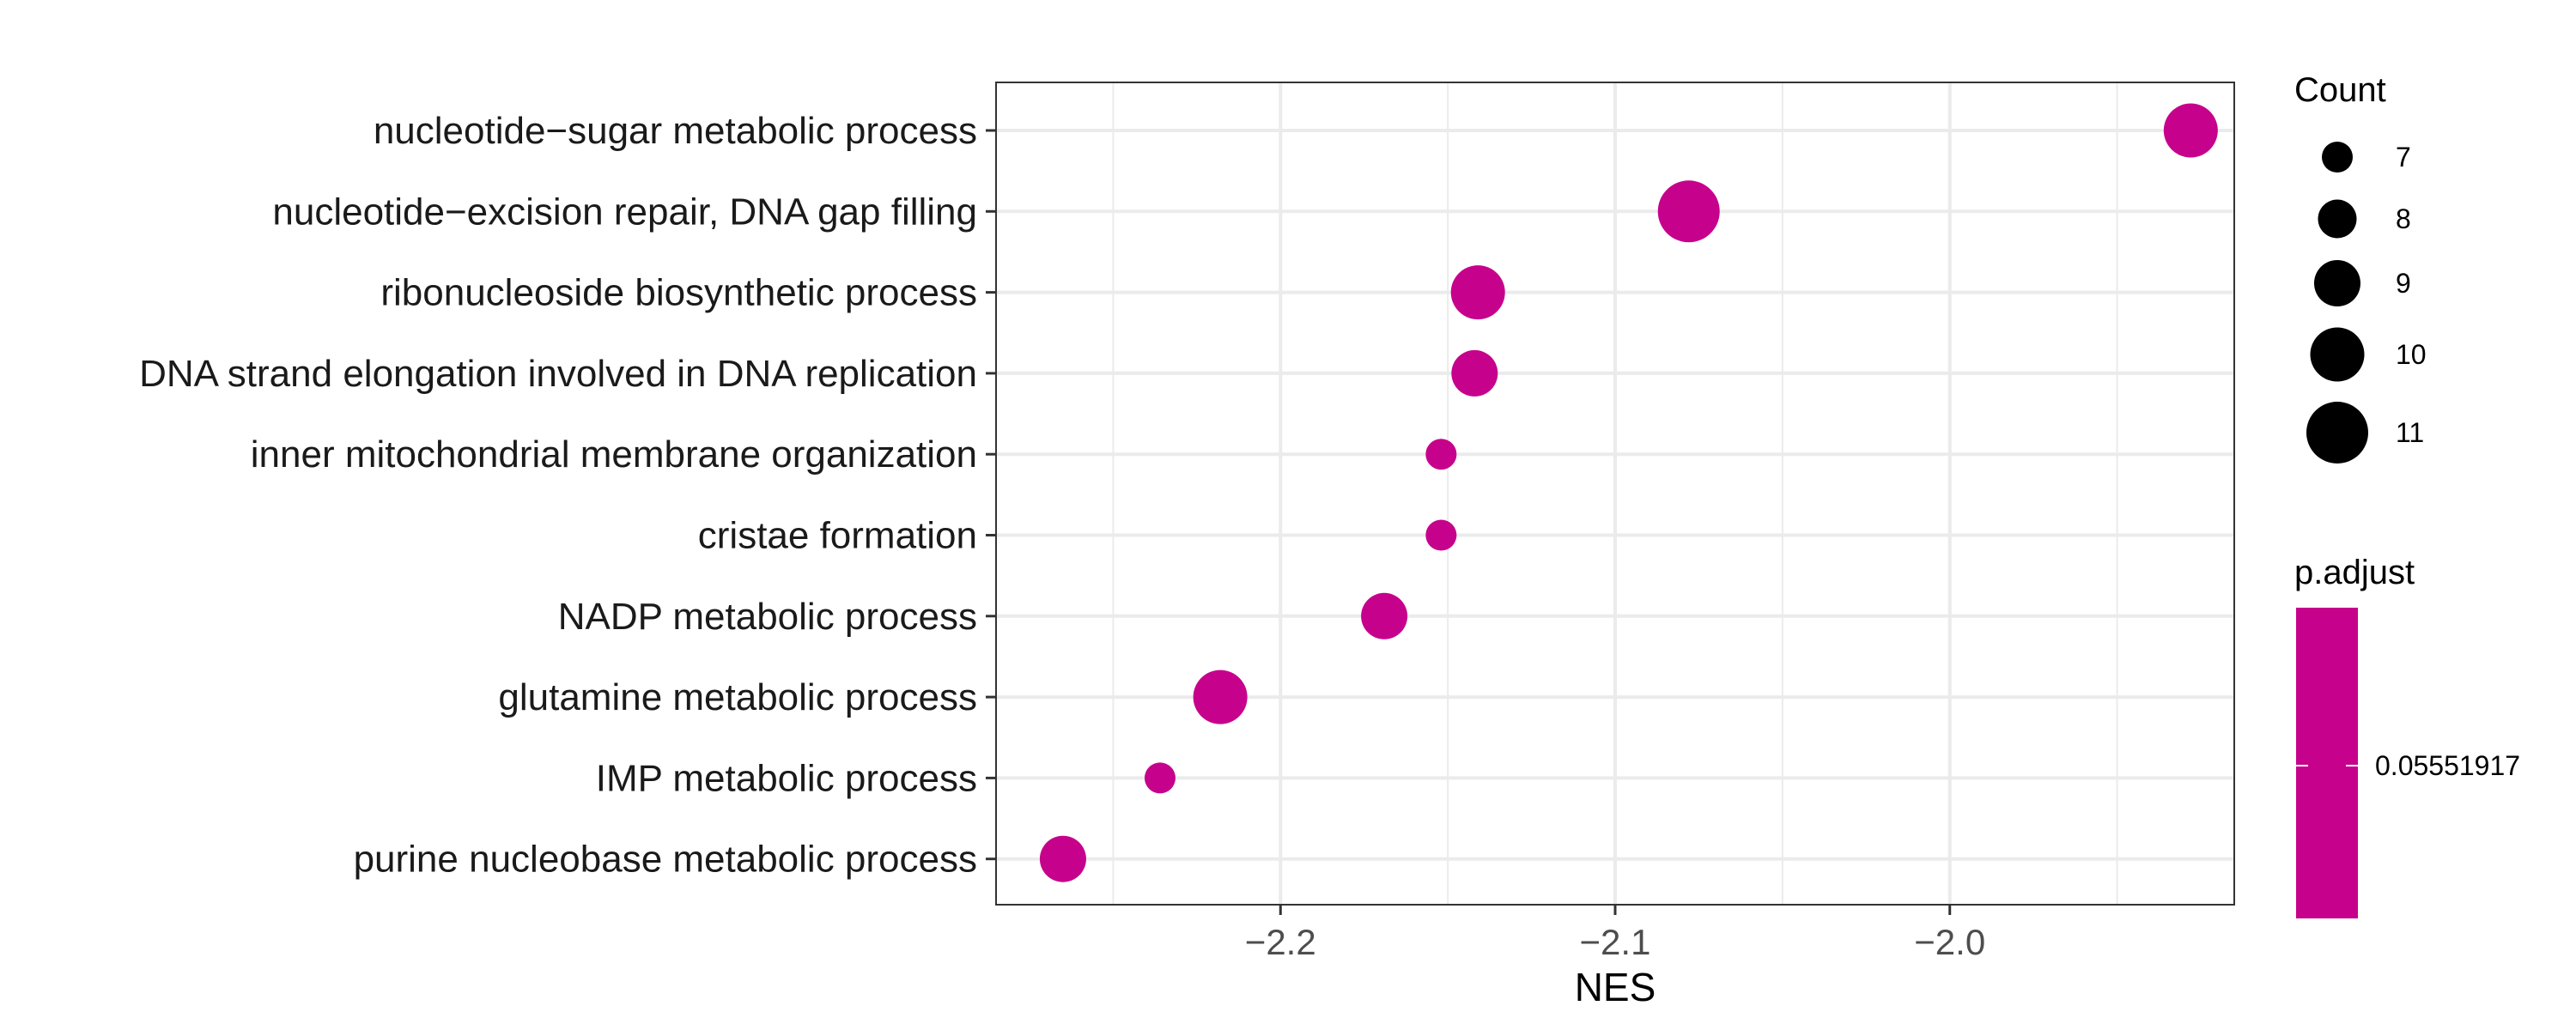  Describe the element at coordinates (2412, 354) in the screenshot. I see `size-legend-label: 10` at that location.